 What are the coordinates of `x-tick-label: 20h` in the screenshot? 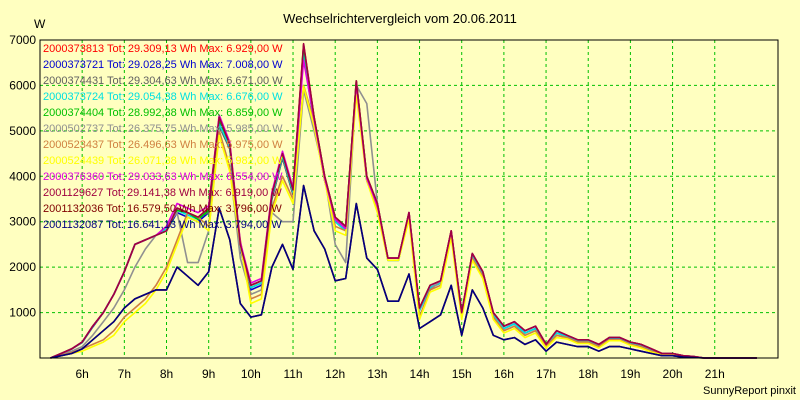 It's located at (673, 374).